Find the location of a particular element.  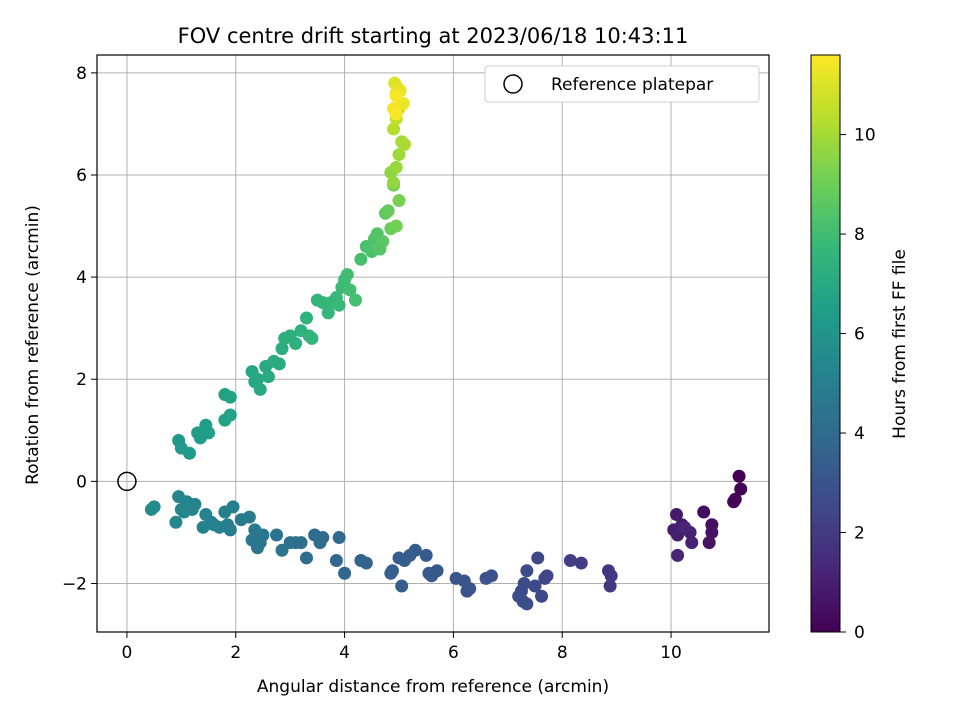

legend-entry: Reference platepar is located at coordinates (632, 85).